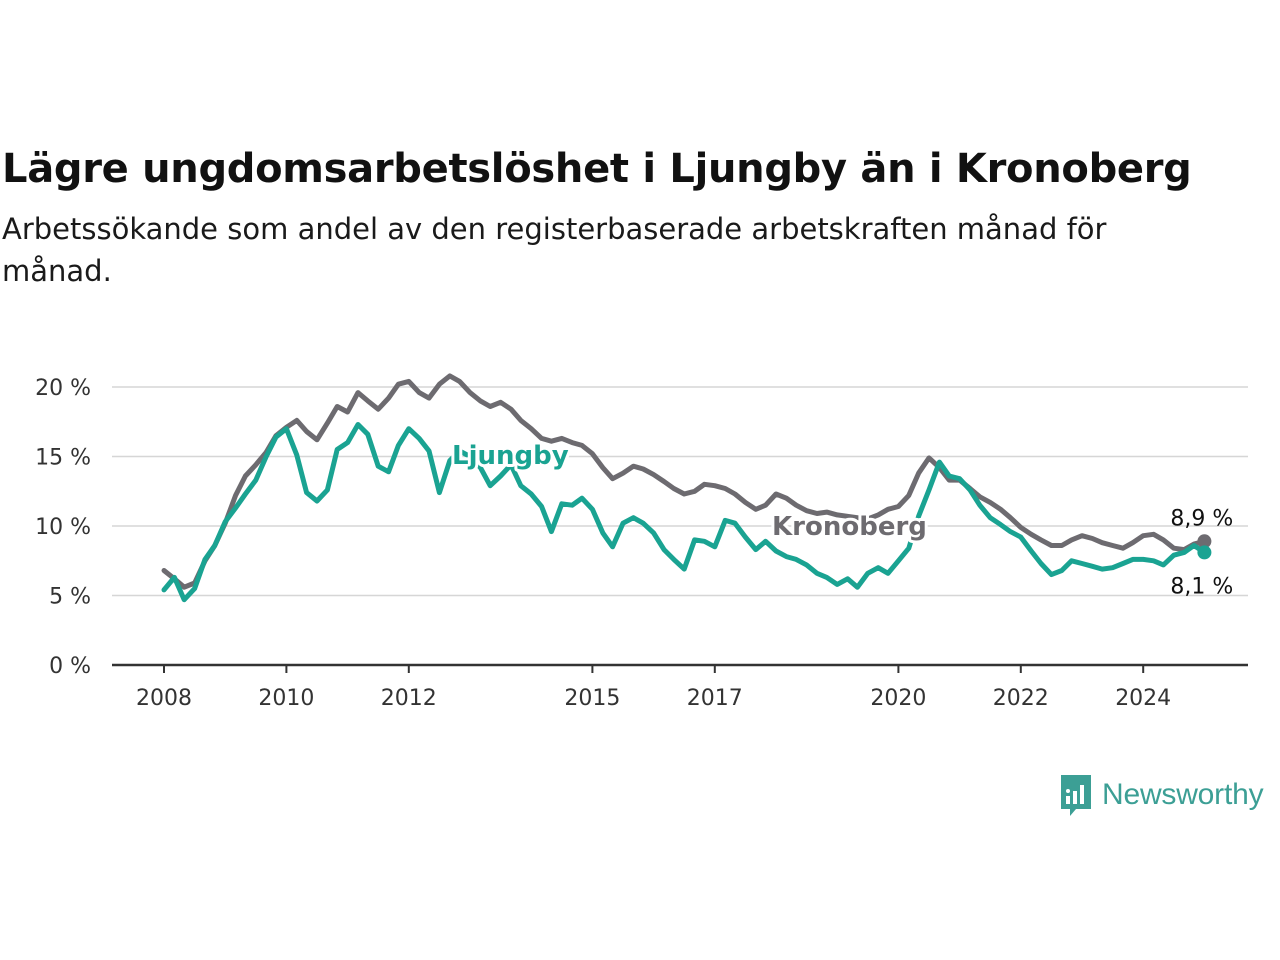 This screenshot has height=960, width=1280. What do you see at coordinates (653, 688) in the screenshot?
I see `x-axis-ticks: 2008 2010 2012 2015 2017 2020 2022 2024` at bounding box center [653, 688].